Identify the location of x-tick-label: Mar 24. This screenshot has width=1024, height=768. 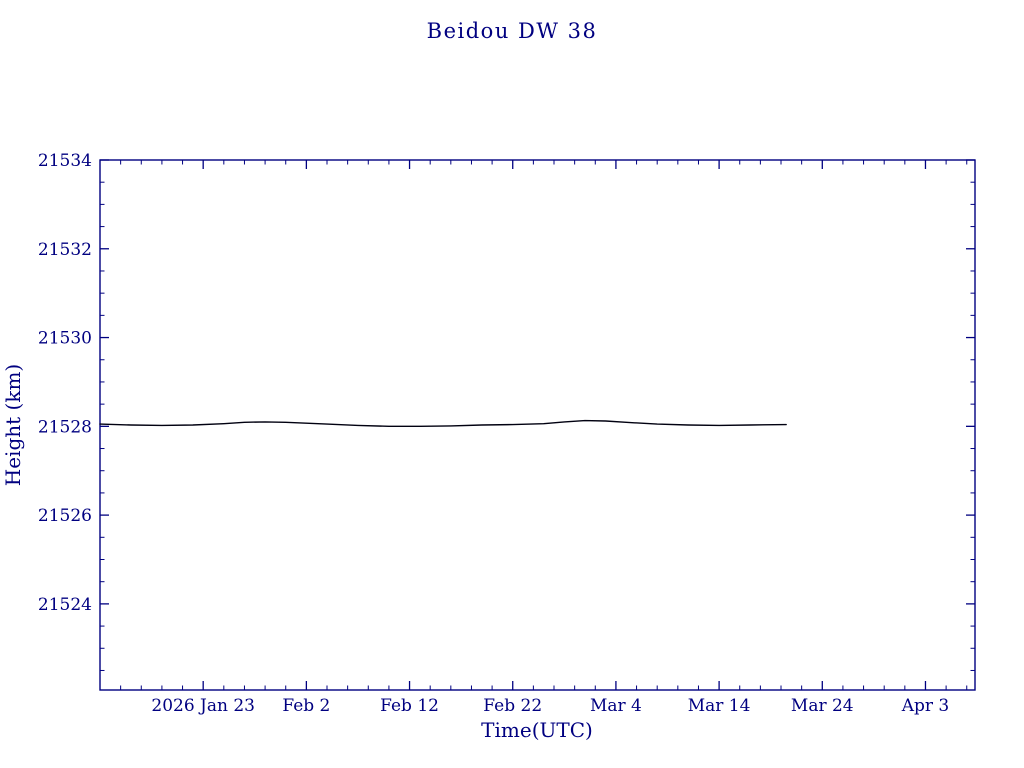
(822, 706).